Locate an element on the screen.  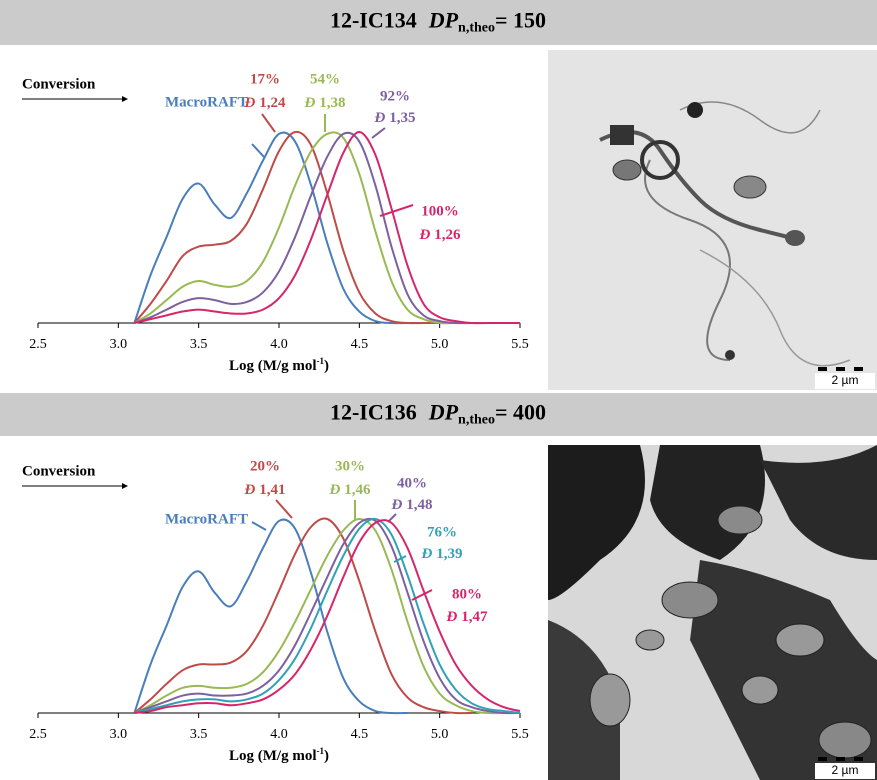
text-part: 1,39 is located at coordinates (449, 554).